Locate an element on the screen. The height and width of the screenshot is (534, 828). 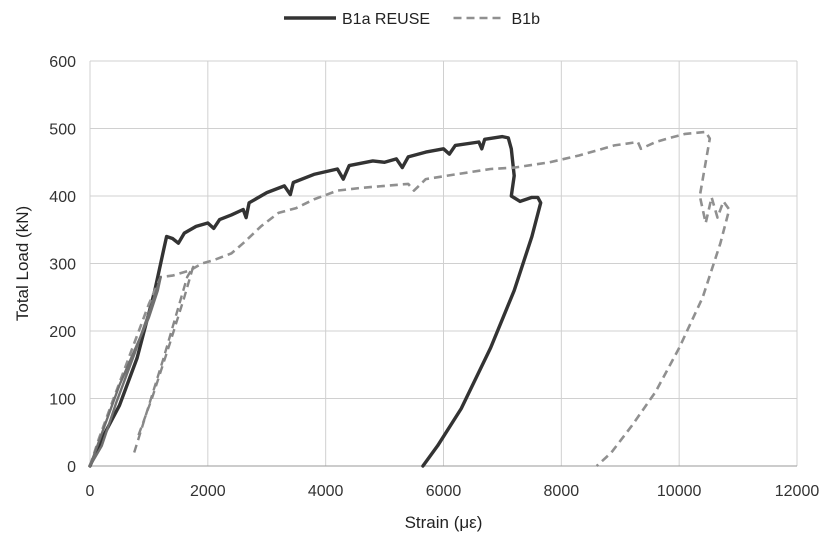
x-tick-label: 2000 is located at coordinates (208, 491).